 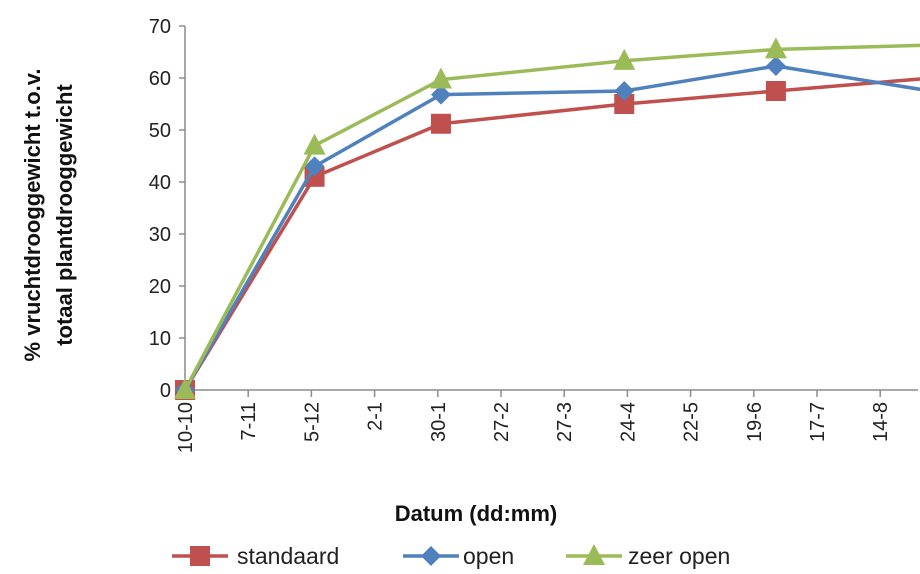 What do you see at coordinates (502, 422) in the screenshot?
I see `x-tick-label: 27-2` at bounding box center [502, 422].